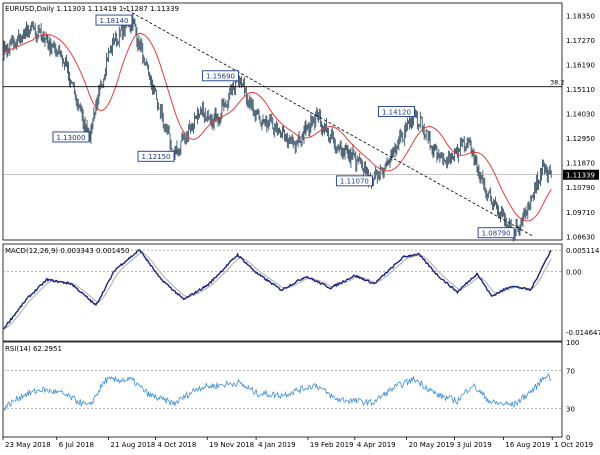 Image resolution: width=600 pixels, height=455 pixels. What do you see at coordinates (277, 392) in the screenshot?
I see `rsi-line` at bounding box center [277, 392].